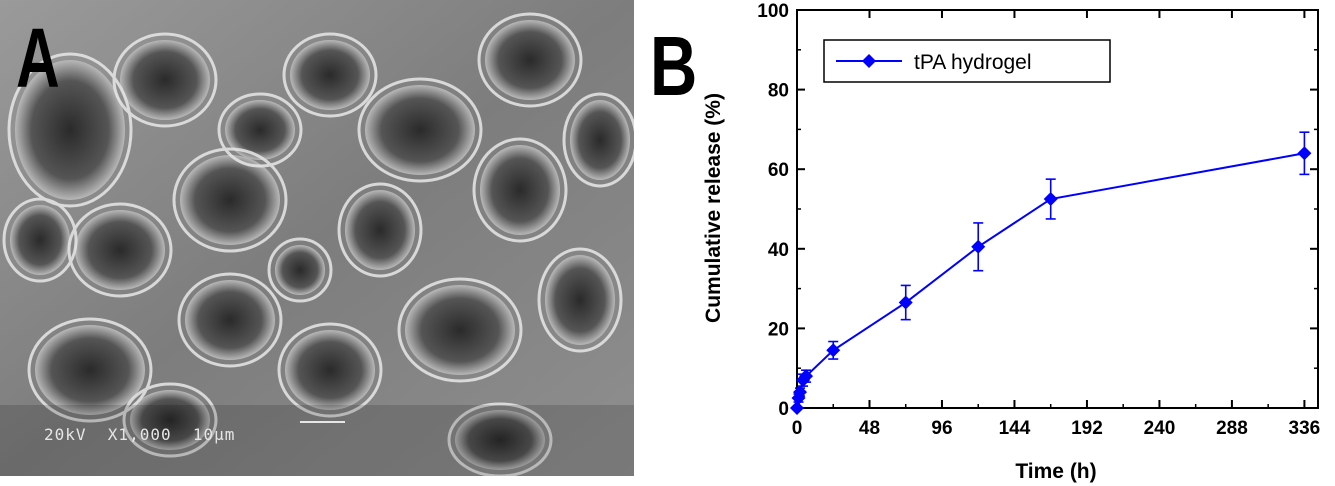  Describe the element at coordinates (1087, 428) in the screenshot. I see `x-tick-label: 192` at that location.